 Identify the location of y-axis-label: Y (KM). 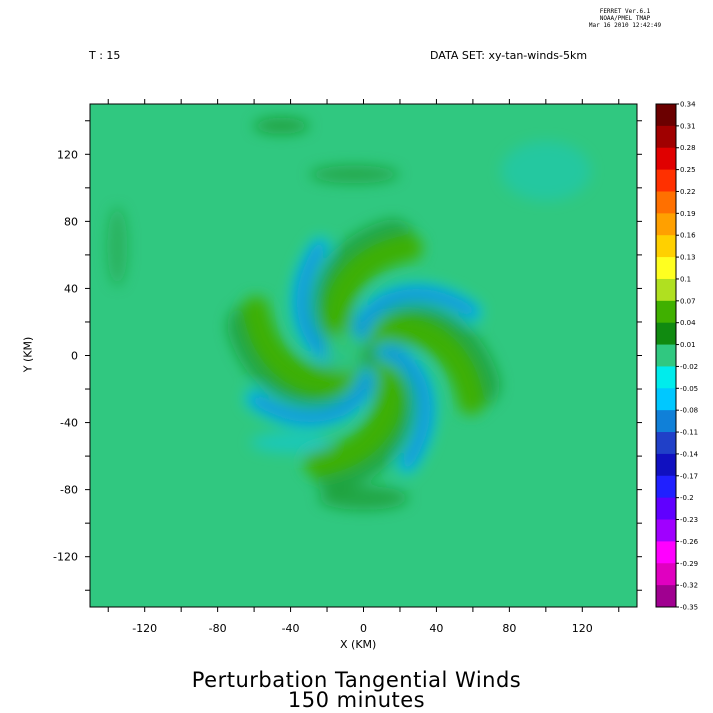
(28, 354).